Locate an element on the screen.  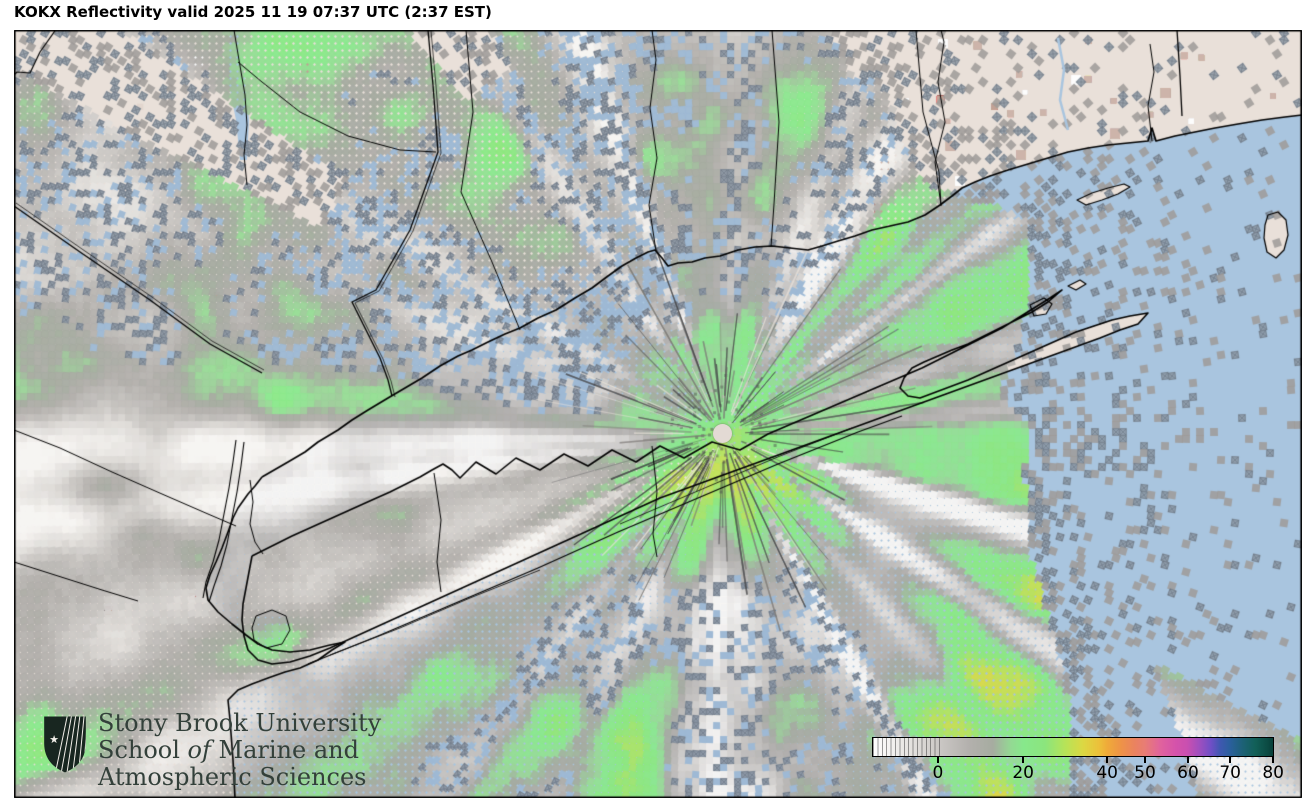
colorbar-tick-label: 80 is located at coordinates (1273, 773).